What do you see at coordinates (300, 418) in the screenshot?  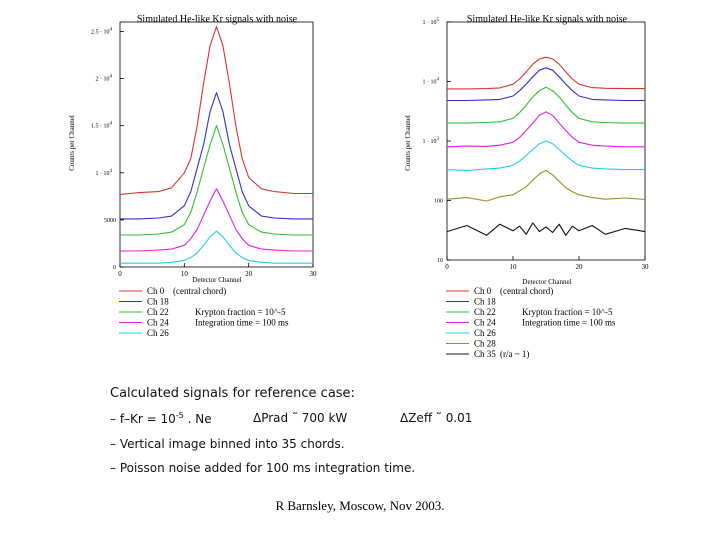 I see `caption-prad: ΔPrad ˜ 700 kW` at bounding box center [300, 418].